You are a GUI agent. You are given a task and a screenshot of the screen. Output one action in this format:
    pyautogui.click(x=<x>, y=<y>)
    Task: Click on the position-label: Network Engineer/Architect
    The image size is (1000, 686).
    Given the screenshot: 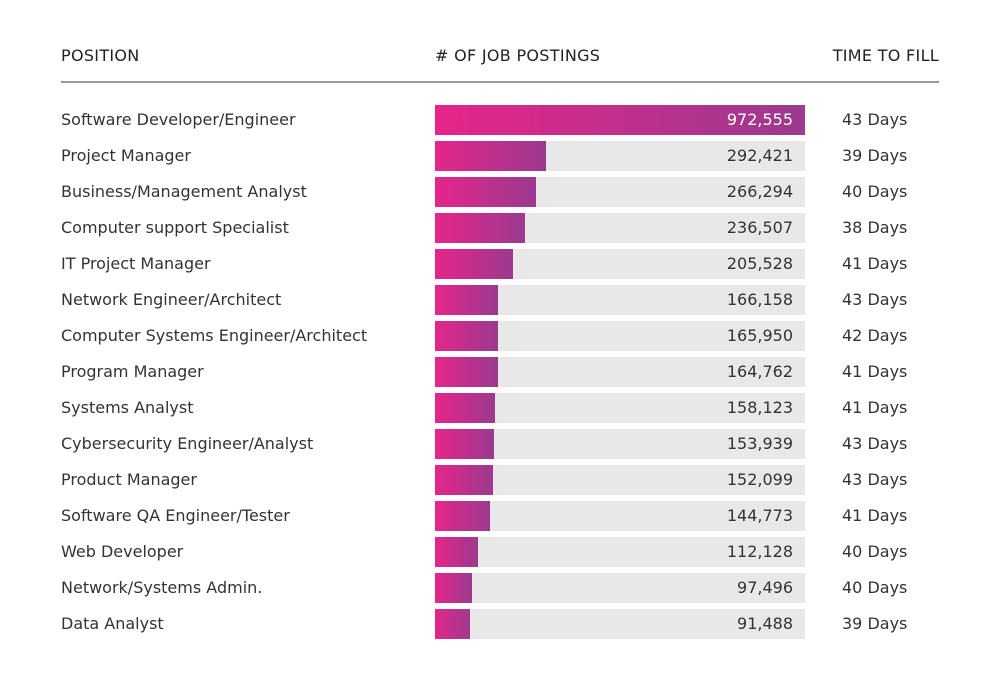 What is the action you would take?
    pyautogui.click(x=171, y=299)
    